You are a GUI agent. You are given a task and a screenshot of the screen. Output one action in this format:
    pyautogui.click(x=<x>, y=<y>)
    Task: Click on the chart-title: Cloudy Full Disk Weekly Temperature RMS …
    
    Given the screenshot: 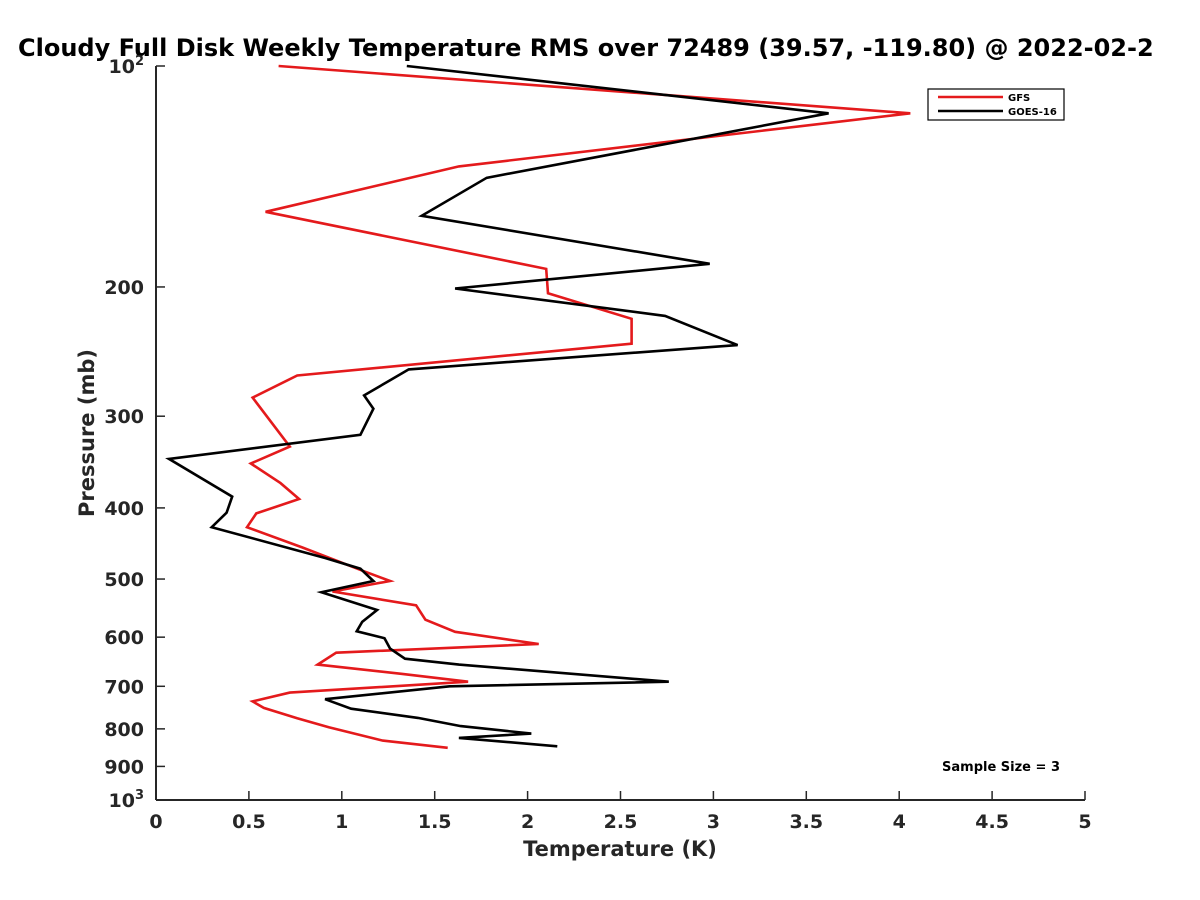 What is the action you would take?
    pyautogui.click(x=586, y=48)
    